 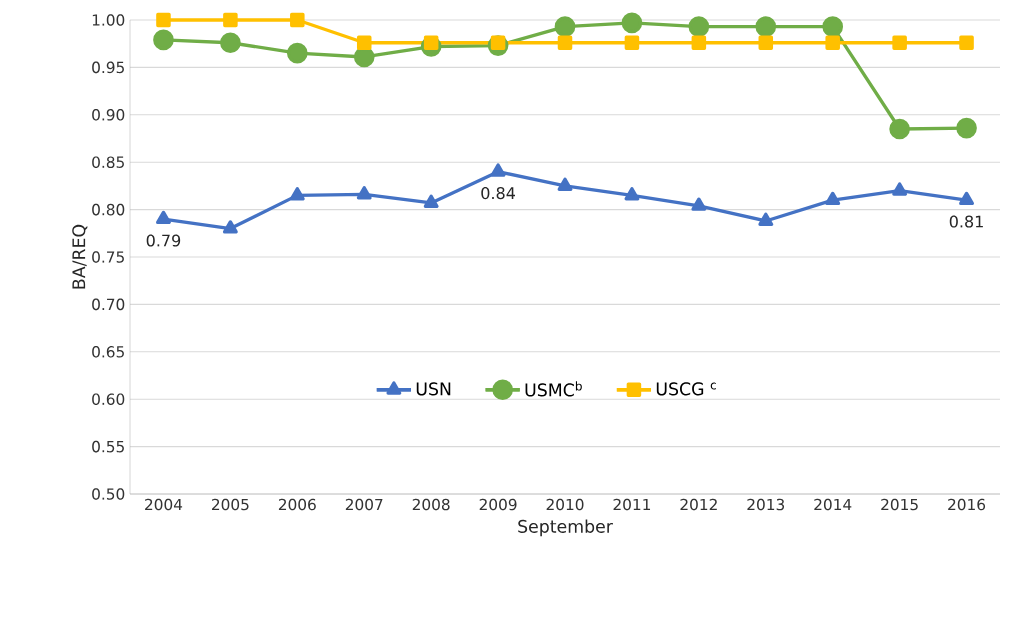 I want to click on y-tick-label: 1.00, so click(x=108, y=20).